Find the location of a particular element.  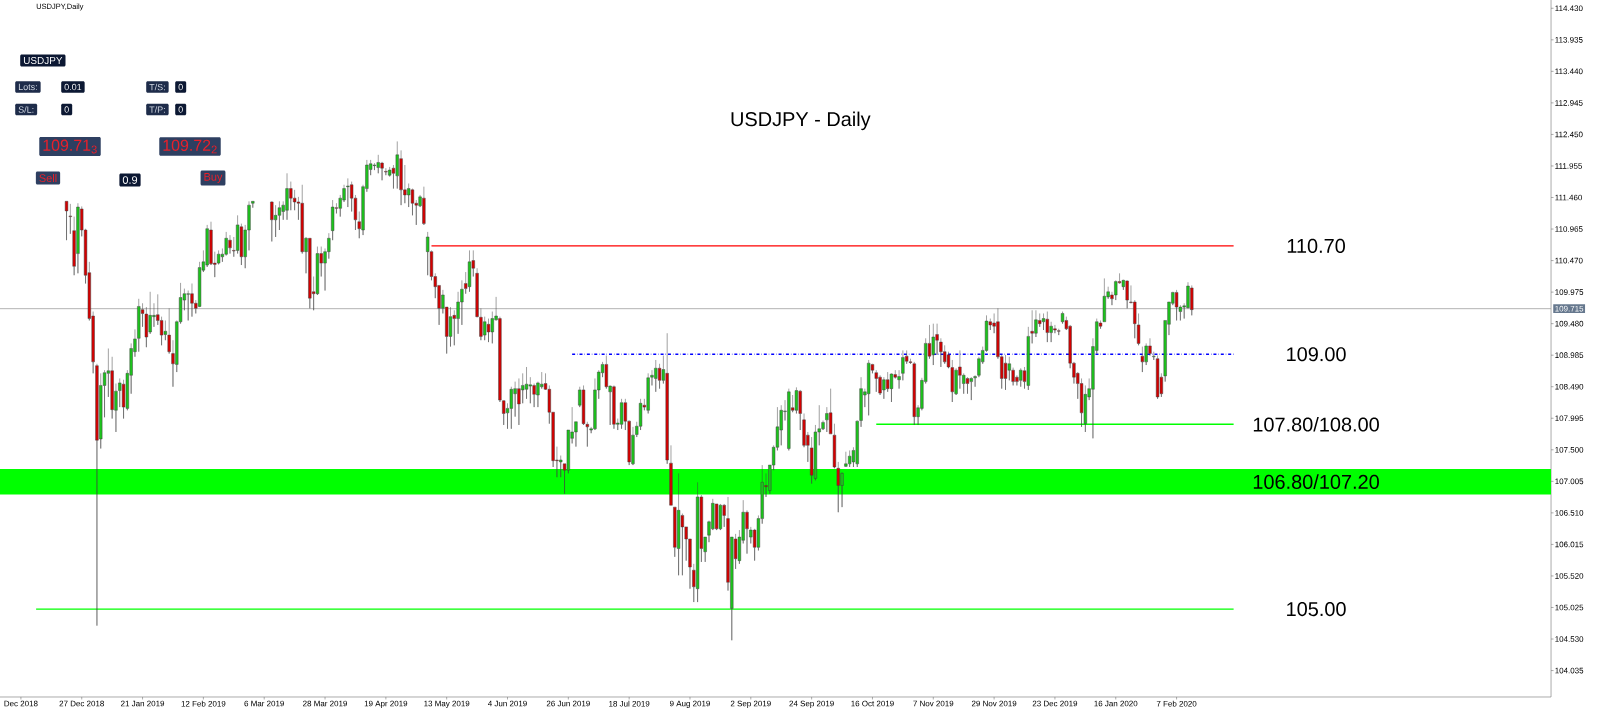

band-label: 106.80/107.20 is located at coordinates (1316, 481).